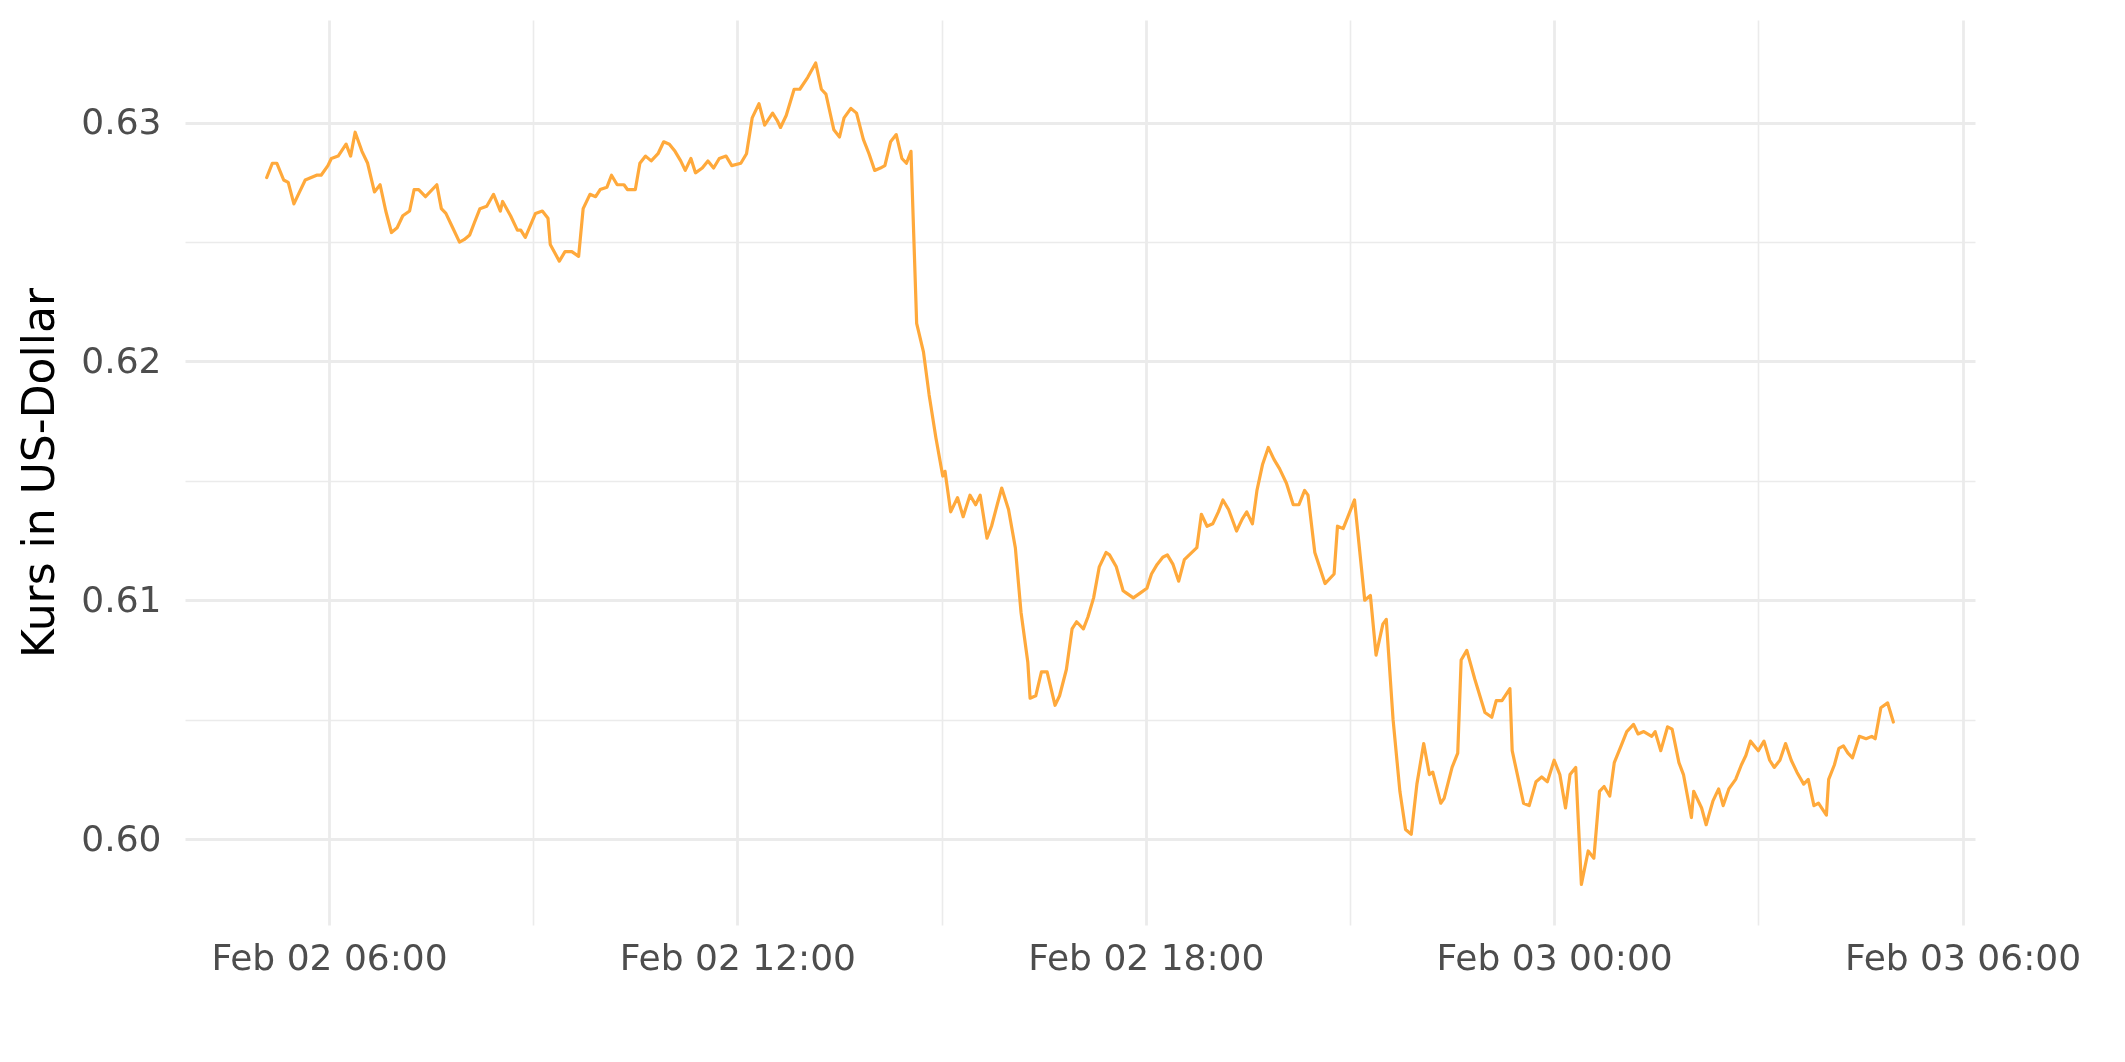 This screenshot has height=1062, width=2125. Describe the element at coordinates (738, 957) in the screenshot. I see `x-tick-label: Feb 02 12:00` at that location.